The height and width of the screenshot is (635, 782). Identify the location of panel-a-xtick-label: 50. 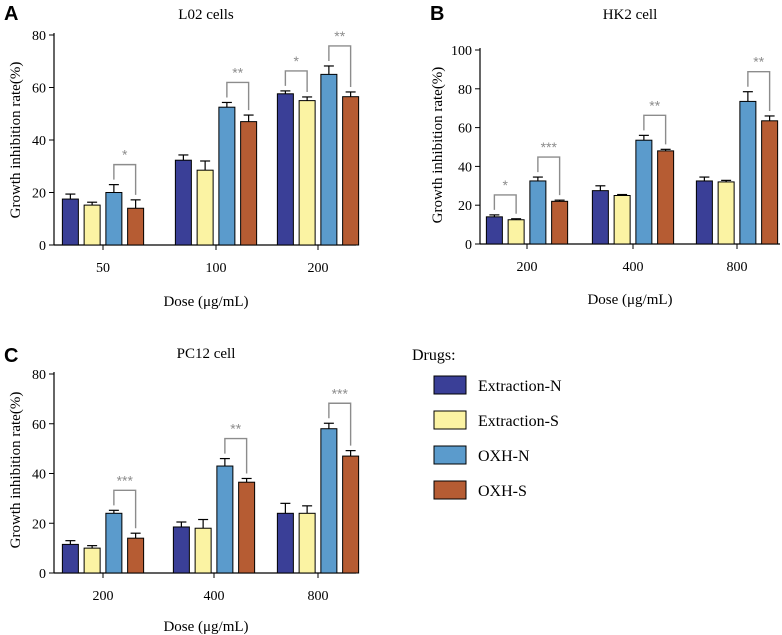
(103, 268).